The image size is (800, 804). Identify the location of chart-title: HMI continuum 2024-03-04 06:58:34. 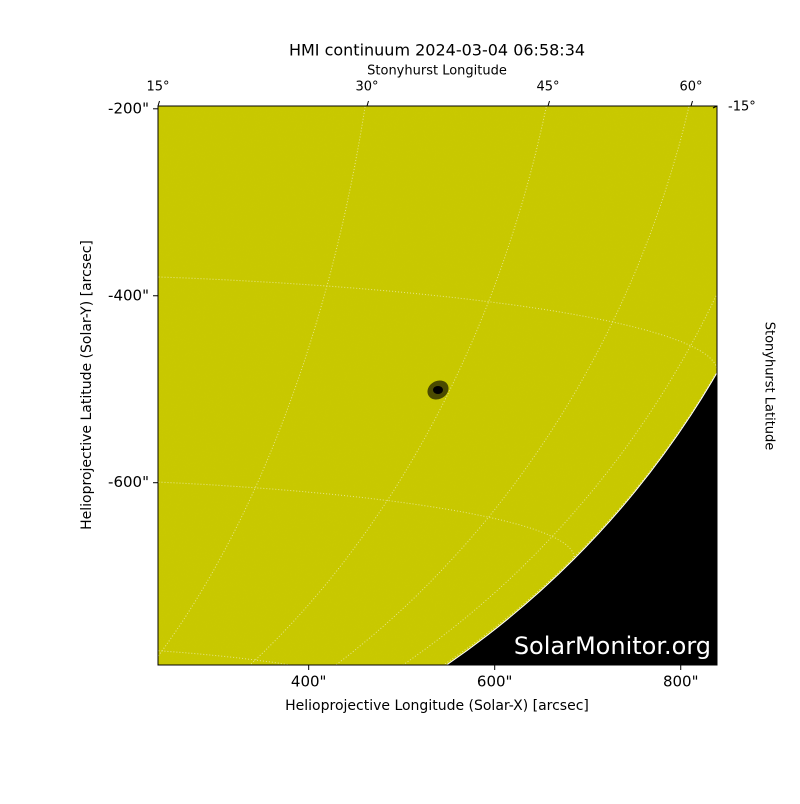
(437, 50).